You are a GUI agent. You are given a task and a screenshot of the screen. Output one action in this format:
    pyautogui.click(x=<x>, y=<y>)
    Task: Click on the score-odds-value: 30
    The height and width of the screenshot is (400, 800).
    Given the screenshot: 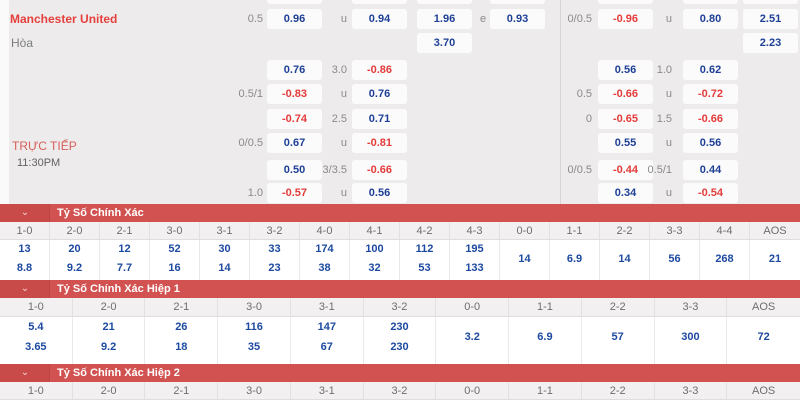 What is the action you would take?
    pyautogui.click(x=224, y=249)
    